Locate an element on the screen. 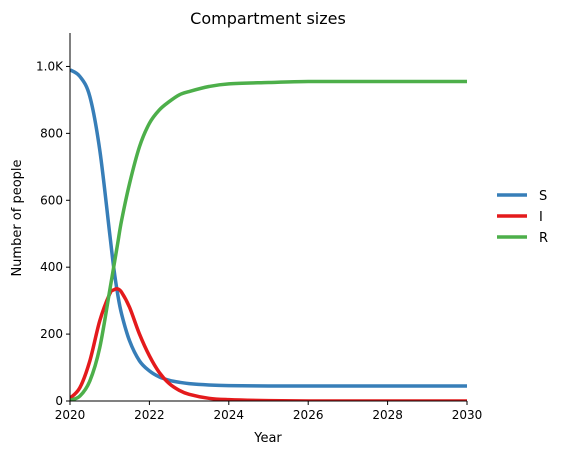 The height and width of the screenshot is (455, 563). y-tick-label: 0 is located at coordinates (59, 401).